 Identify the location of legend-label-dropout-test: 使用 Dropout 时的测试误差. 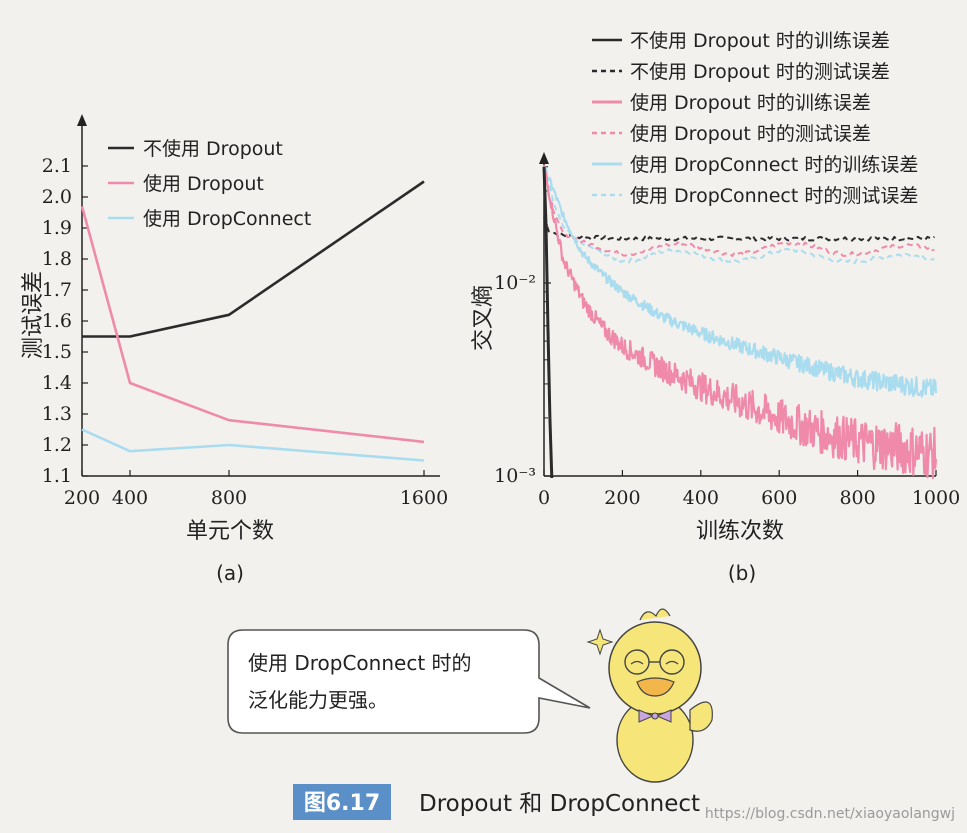
(750, 134).